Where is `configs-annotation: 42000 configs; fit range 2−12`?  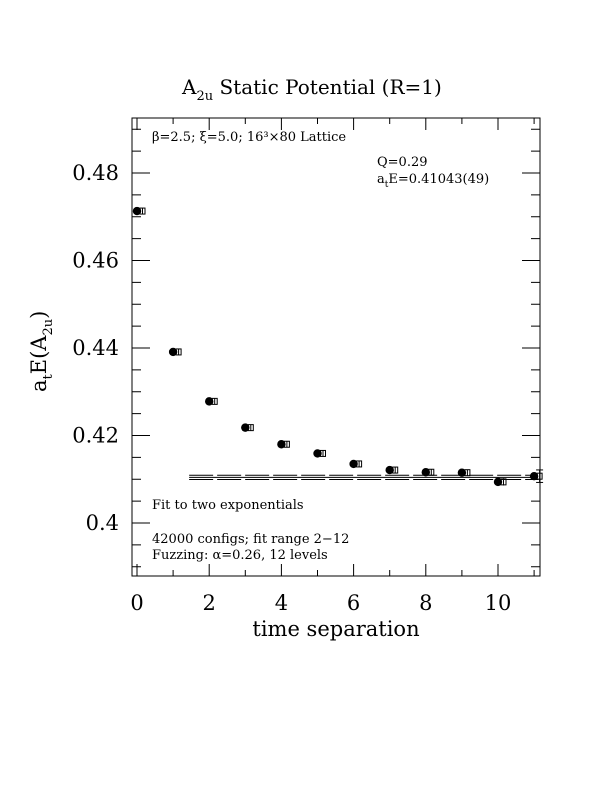
configs-annotation: 42000 configs; fit range 2−12 is located at coordinates (250, 539).